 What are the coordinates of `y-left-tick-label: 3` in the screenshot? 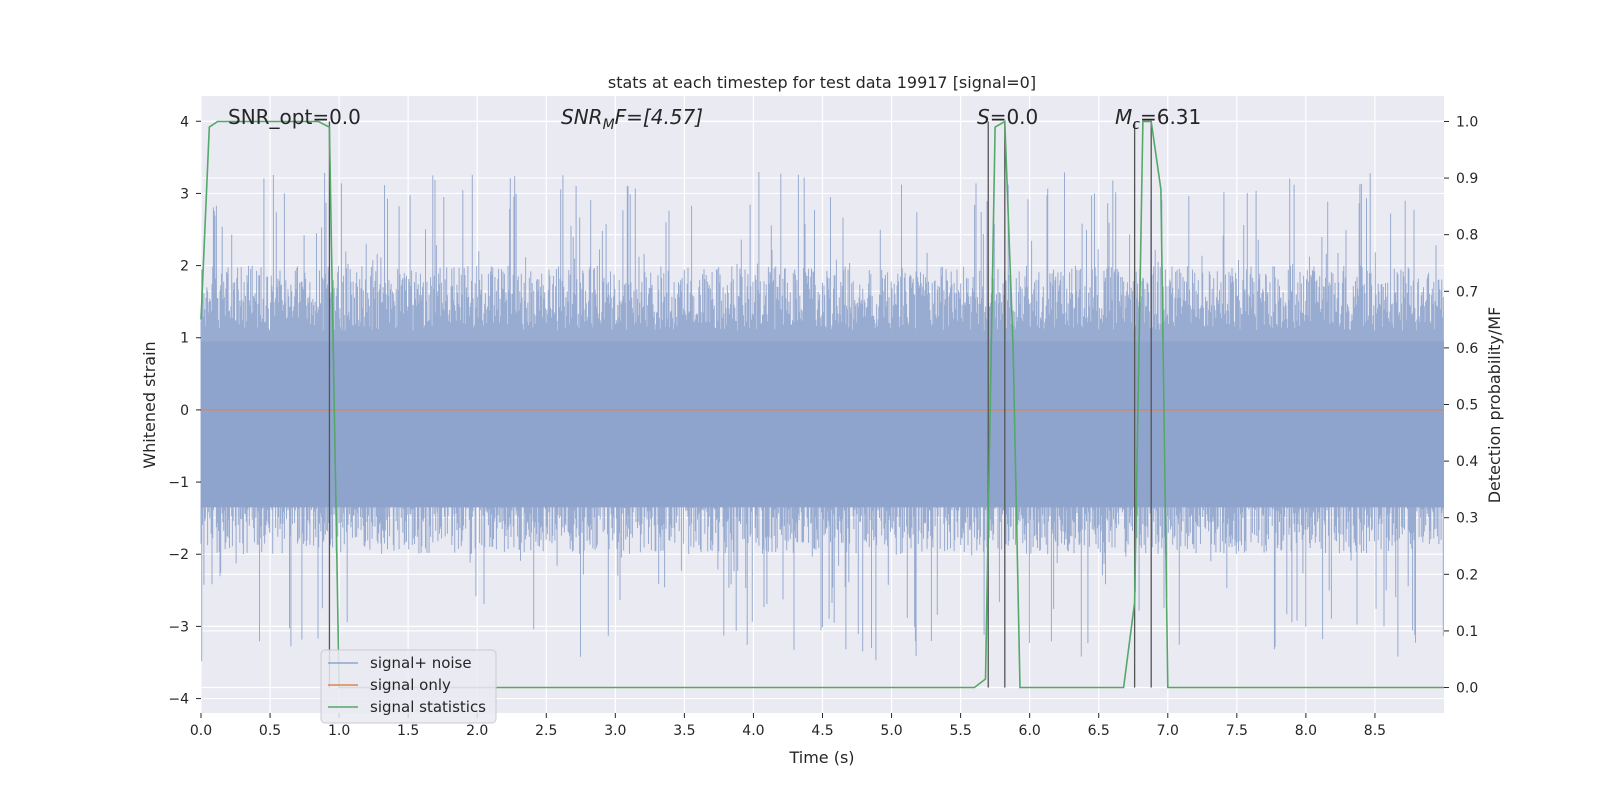 It's located at (184, 194).